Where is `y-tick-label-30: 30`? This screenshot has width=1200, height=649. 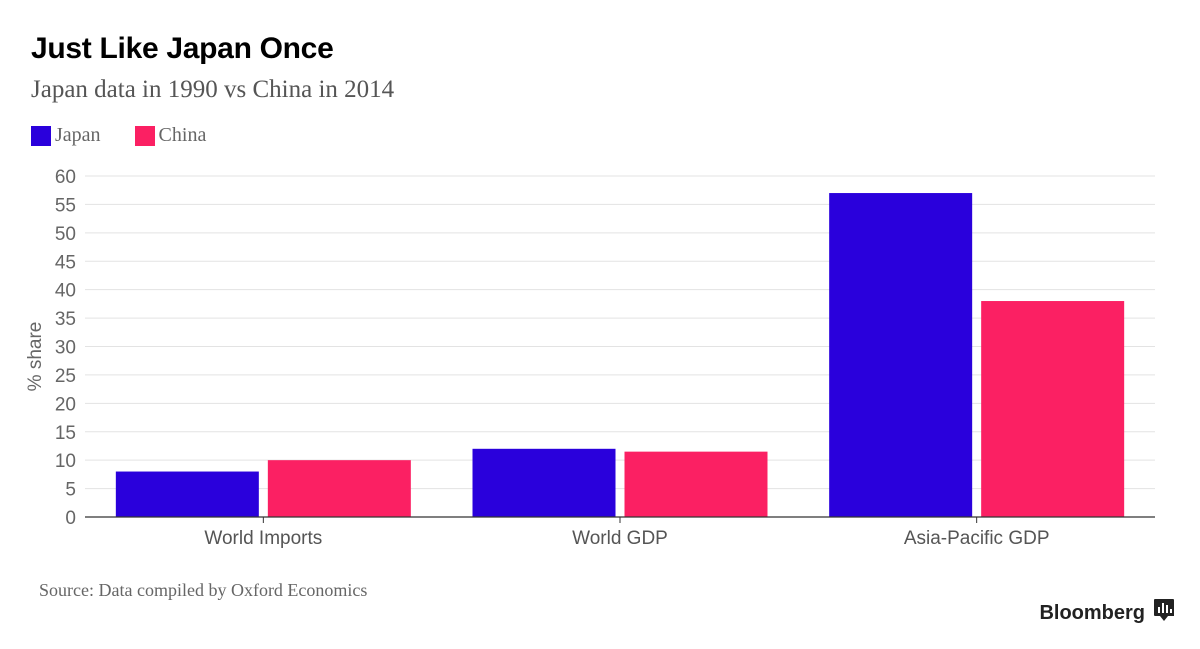 y-tick-label-30: 30 is located at coordinates (65, 348).